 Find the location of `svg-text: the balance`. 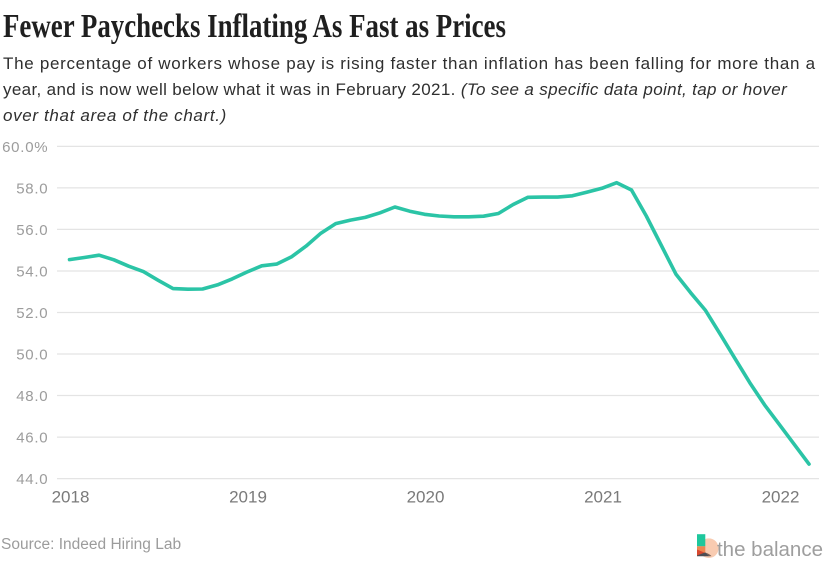

svg-text: the balance is located at coordinates (770, 549).